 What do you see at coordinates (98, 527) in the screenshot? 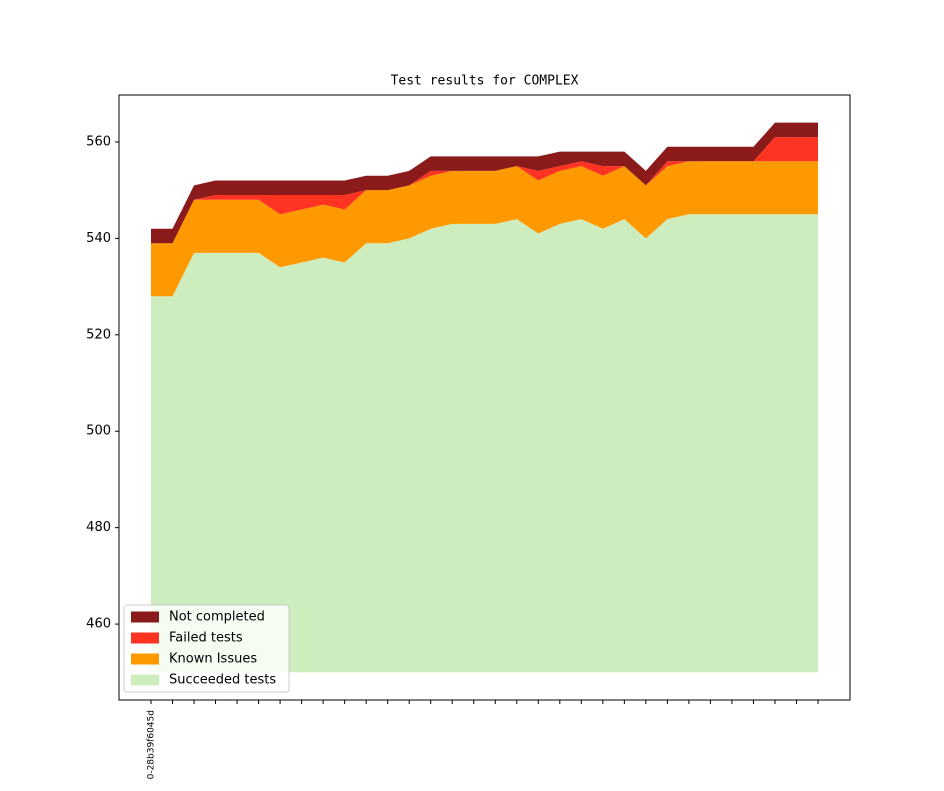
I see `y-tick-label: 480` at bounding box center [98, 527].